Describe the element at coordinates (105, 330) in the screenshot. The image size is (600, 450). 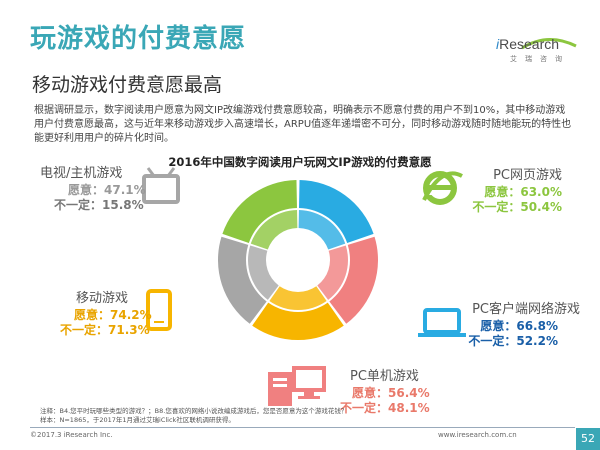
I see `unsure-value: 不一定：71.3%` at that location.